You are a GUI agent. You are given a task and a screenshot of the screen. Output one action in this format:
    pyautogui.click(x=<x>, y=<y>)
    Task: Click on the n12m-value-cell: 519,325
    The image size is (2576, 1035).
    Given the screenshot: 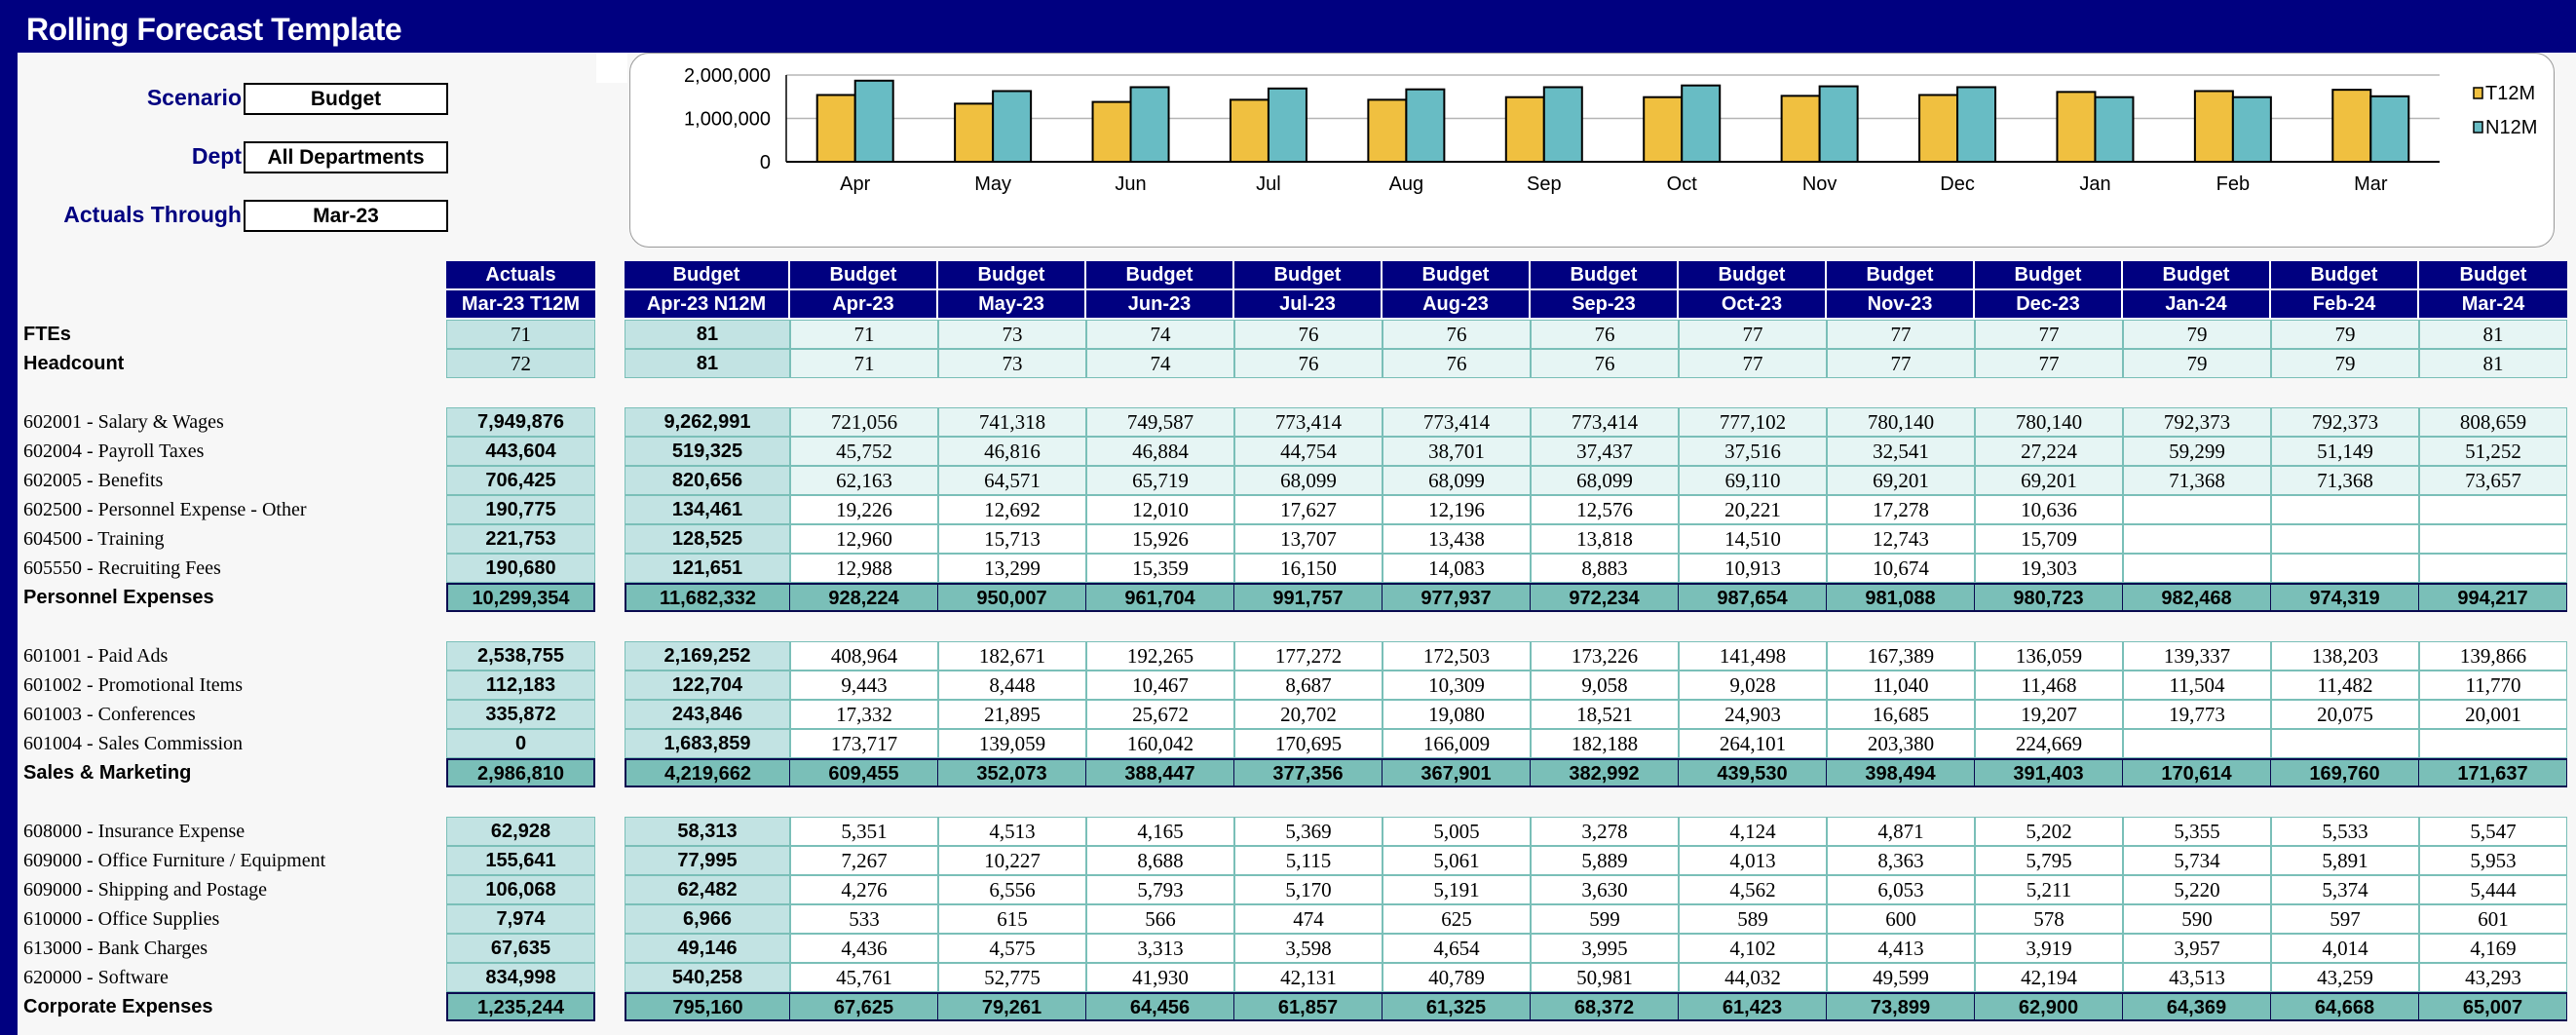 What is the action you would take?
    pyautogui.click(x=707, y=451)
    